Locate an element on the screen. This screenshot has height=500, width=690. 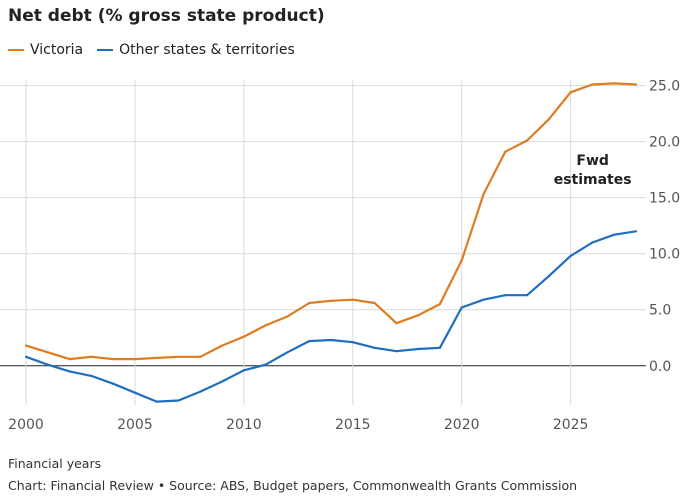
legend-item-victoria: Victoria is located at coordinates (45, 50).